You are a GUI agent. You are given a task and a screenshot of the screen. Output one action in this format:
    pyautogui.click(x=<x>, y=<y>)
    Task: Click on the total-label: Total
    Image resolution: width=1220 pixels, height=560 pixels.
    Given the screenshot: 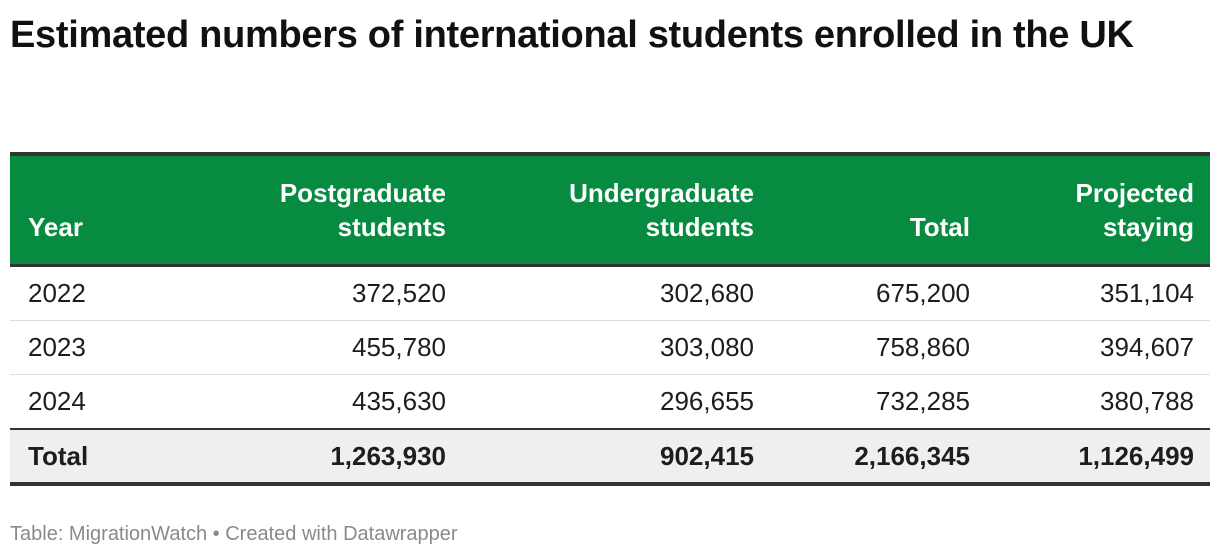 What is the action you would take?
    pyautogui.click(x=105, y=457)
    